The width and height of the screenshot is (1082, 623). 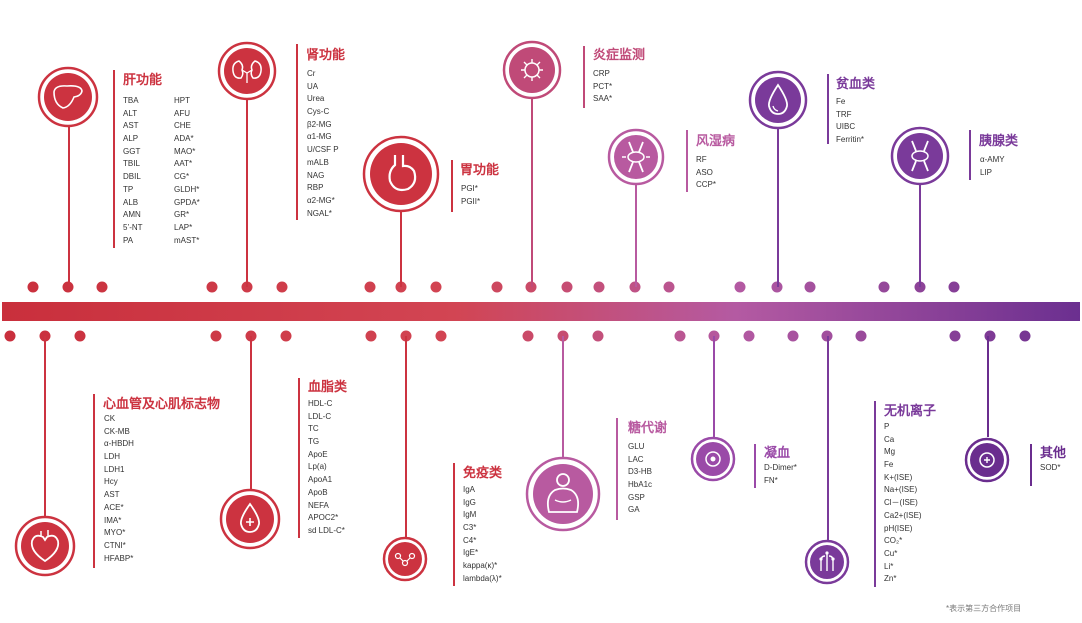 I want to click on group-title: 贫血类, so click(x=856, y=83).